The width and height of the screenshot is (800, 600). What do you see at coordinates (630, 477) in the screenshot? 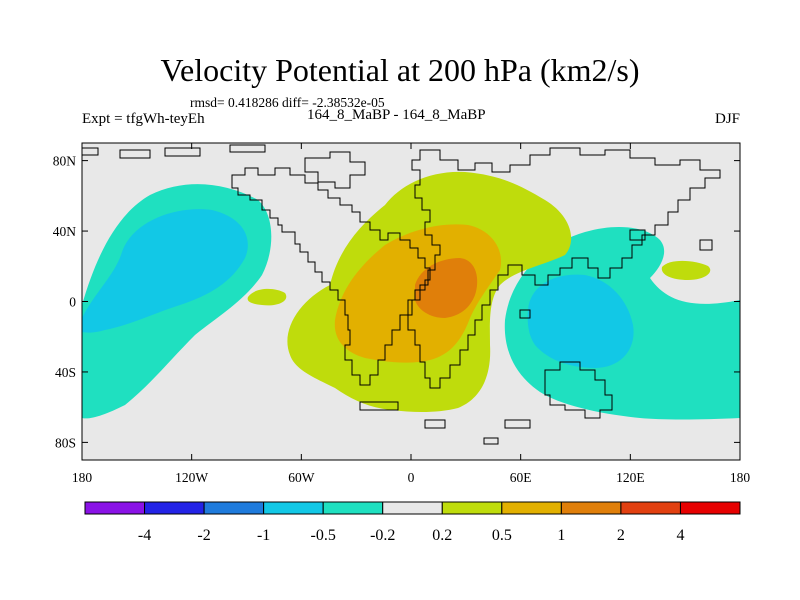
I see `x-tick-label: 120E` at bounding box center [630, 477].